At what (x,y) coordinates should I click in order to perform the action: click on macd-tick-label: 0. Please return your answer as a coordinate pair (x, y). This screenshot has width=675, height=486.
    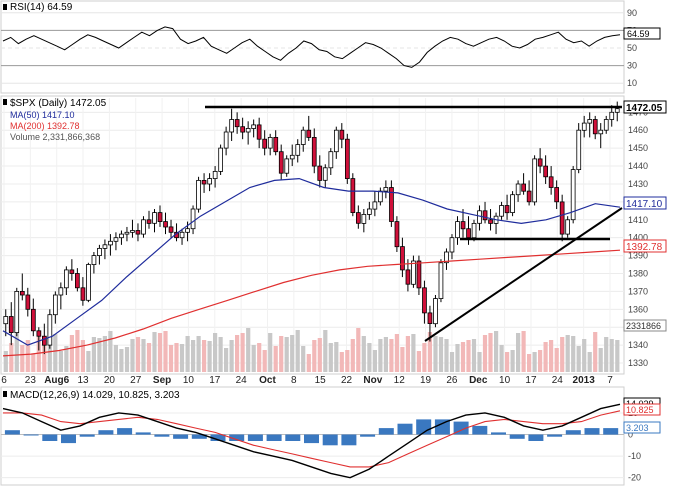
    Looking at the image, I should click on (630, 435).